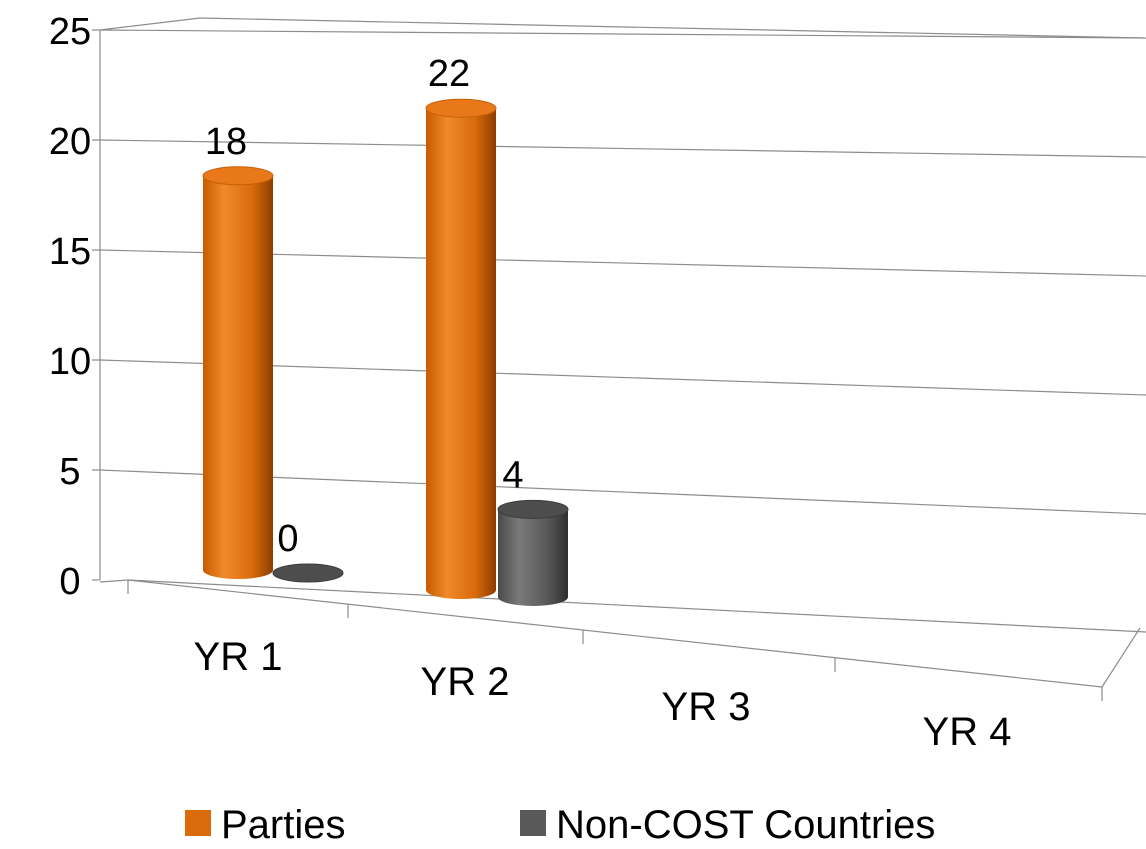  What do you see at coordinates (70, 32) in the screenshot?
I see `y-tick-label: 25` at bounding box center [70, 32].